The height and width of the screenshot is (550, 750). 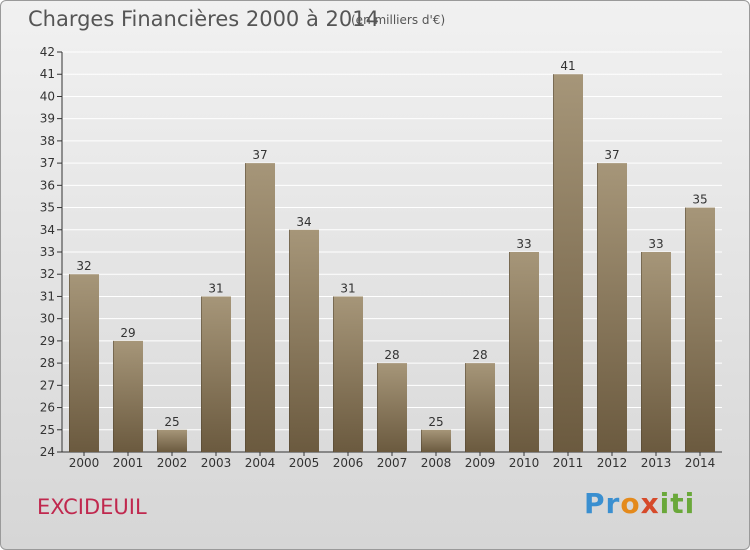 I want to click on x-tick-label: 2012, so click(x=612, y=463).